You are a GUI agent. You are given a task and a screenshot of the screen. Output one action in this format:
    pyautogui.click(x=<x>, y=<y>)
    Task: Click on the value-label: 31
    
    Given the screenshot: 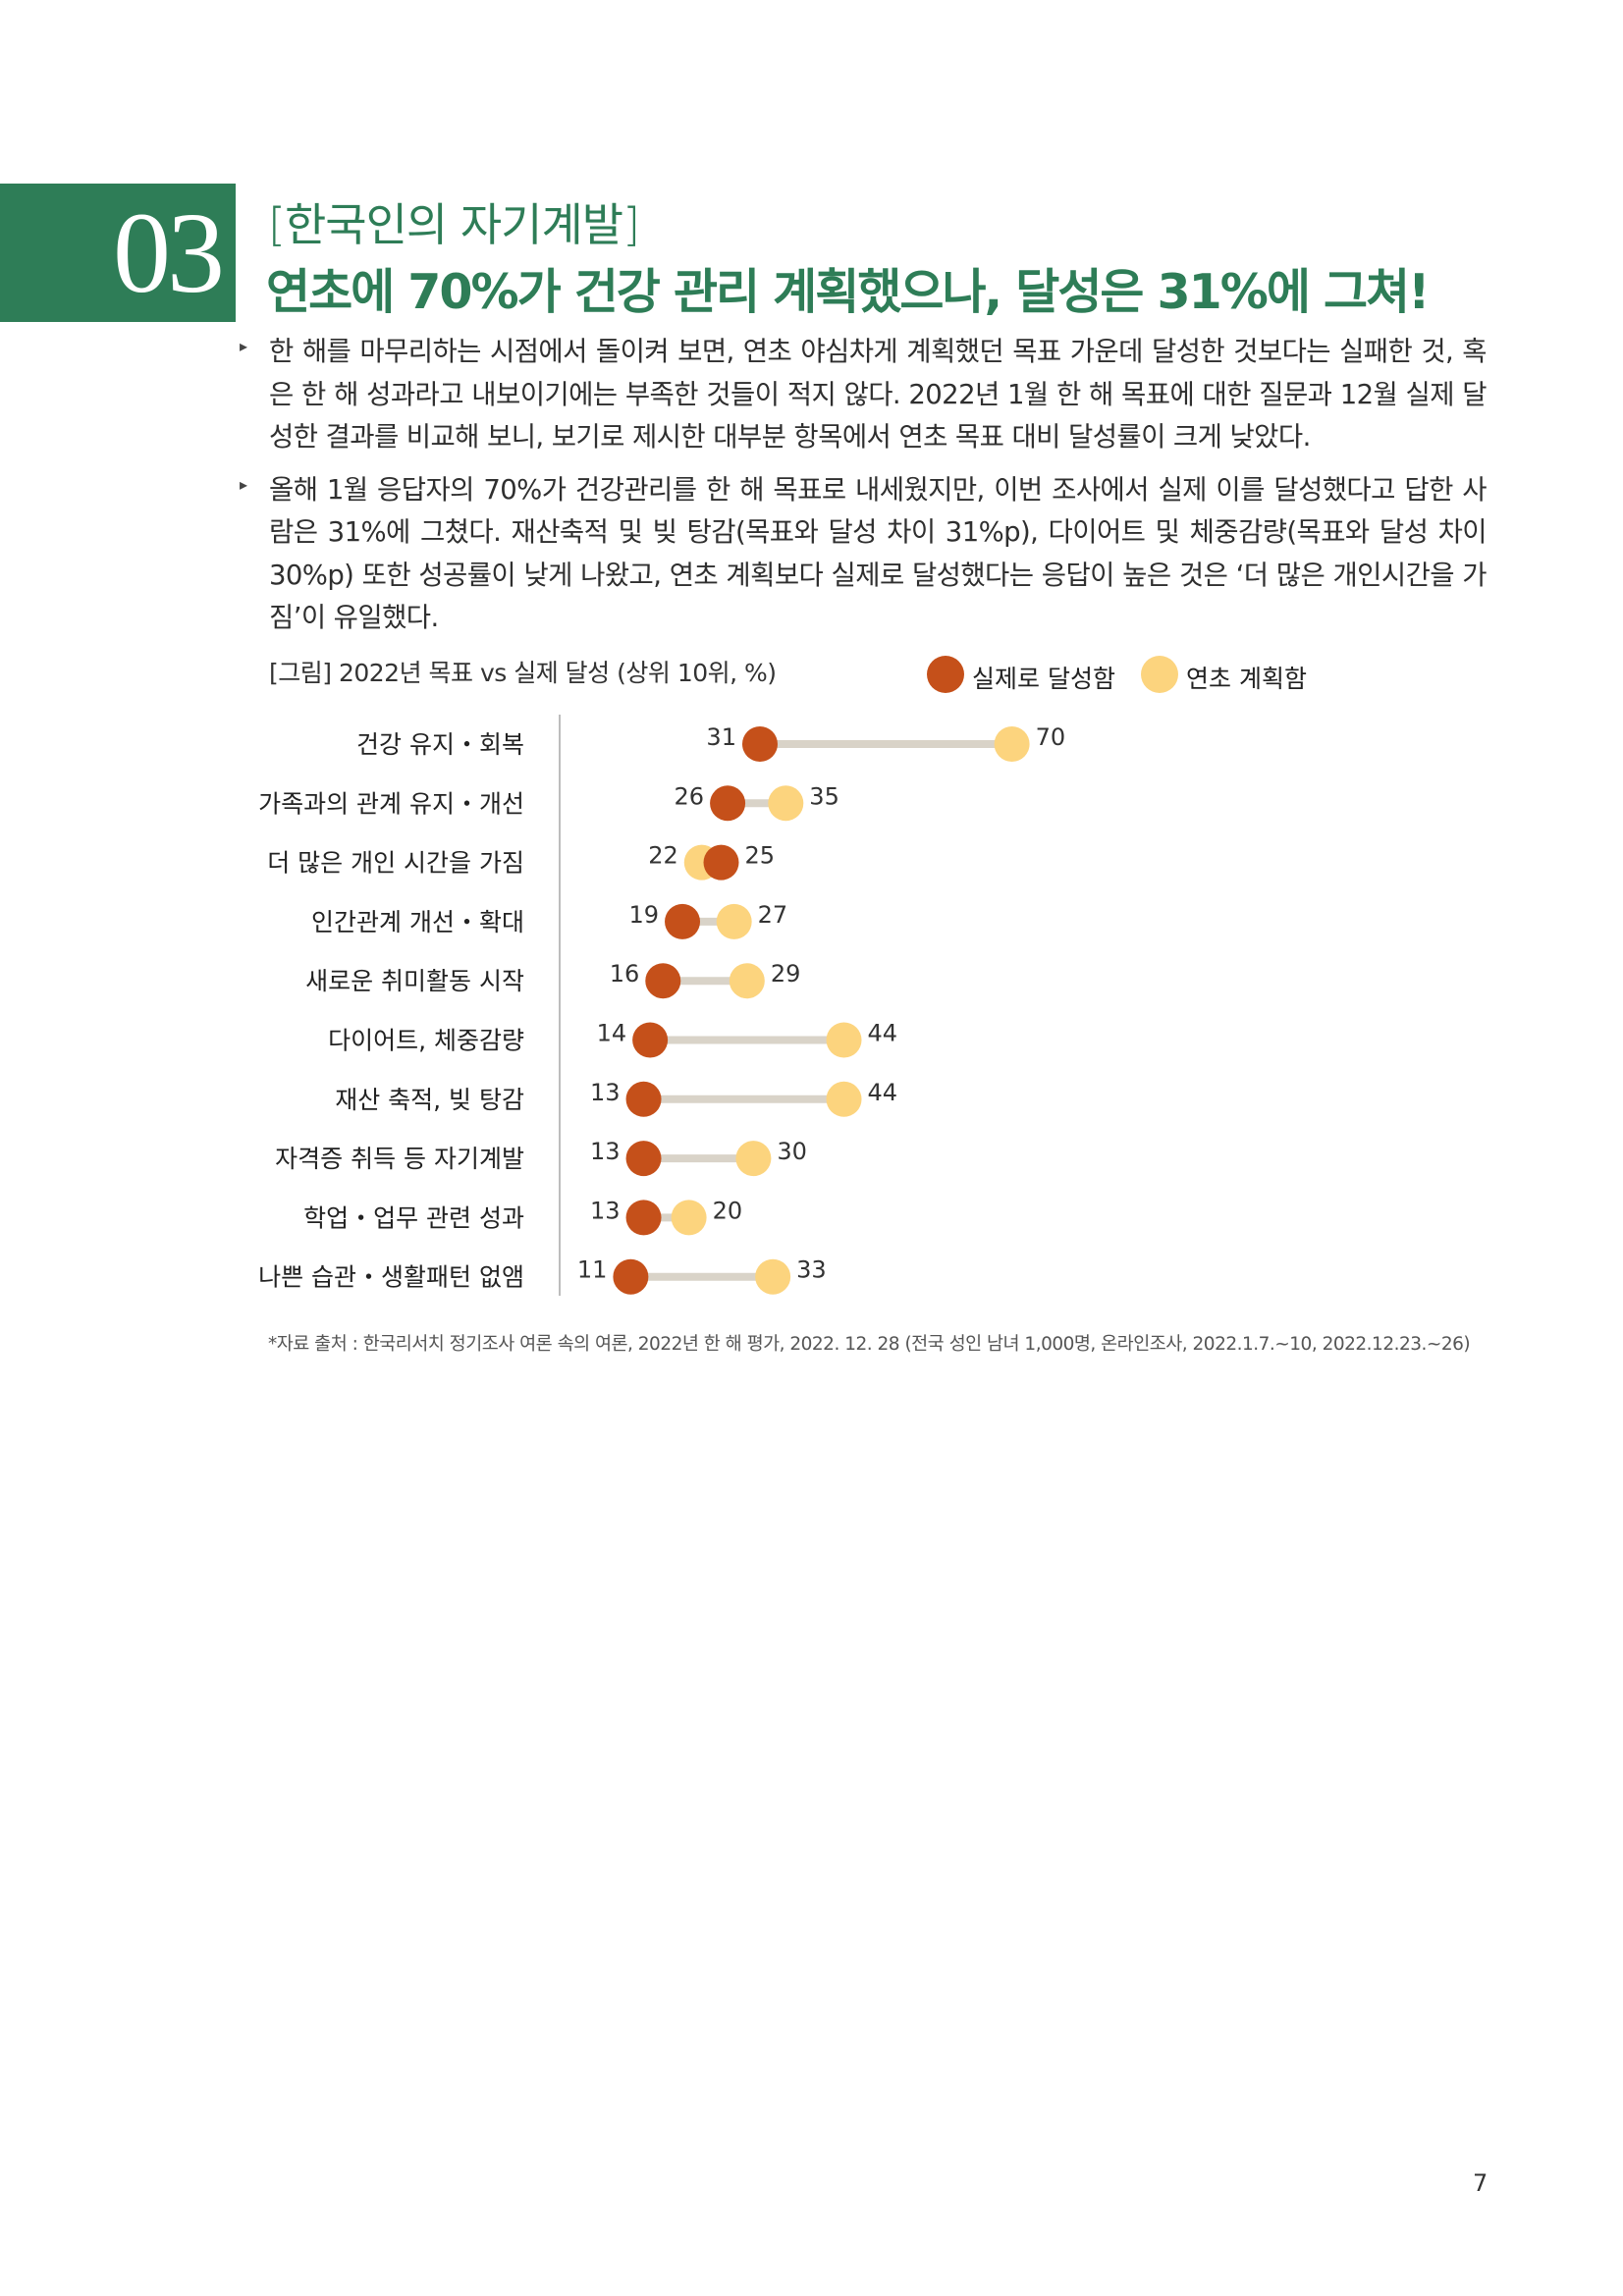 What is the action you would take?
    pyautogui.click(x=721, y=737)
    